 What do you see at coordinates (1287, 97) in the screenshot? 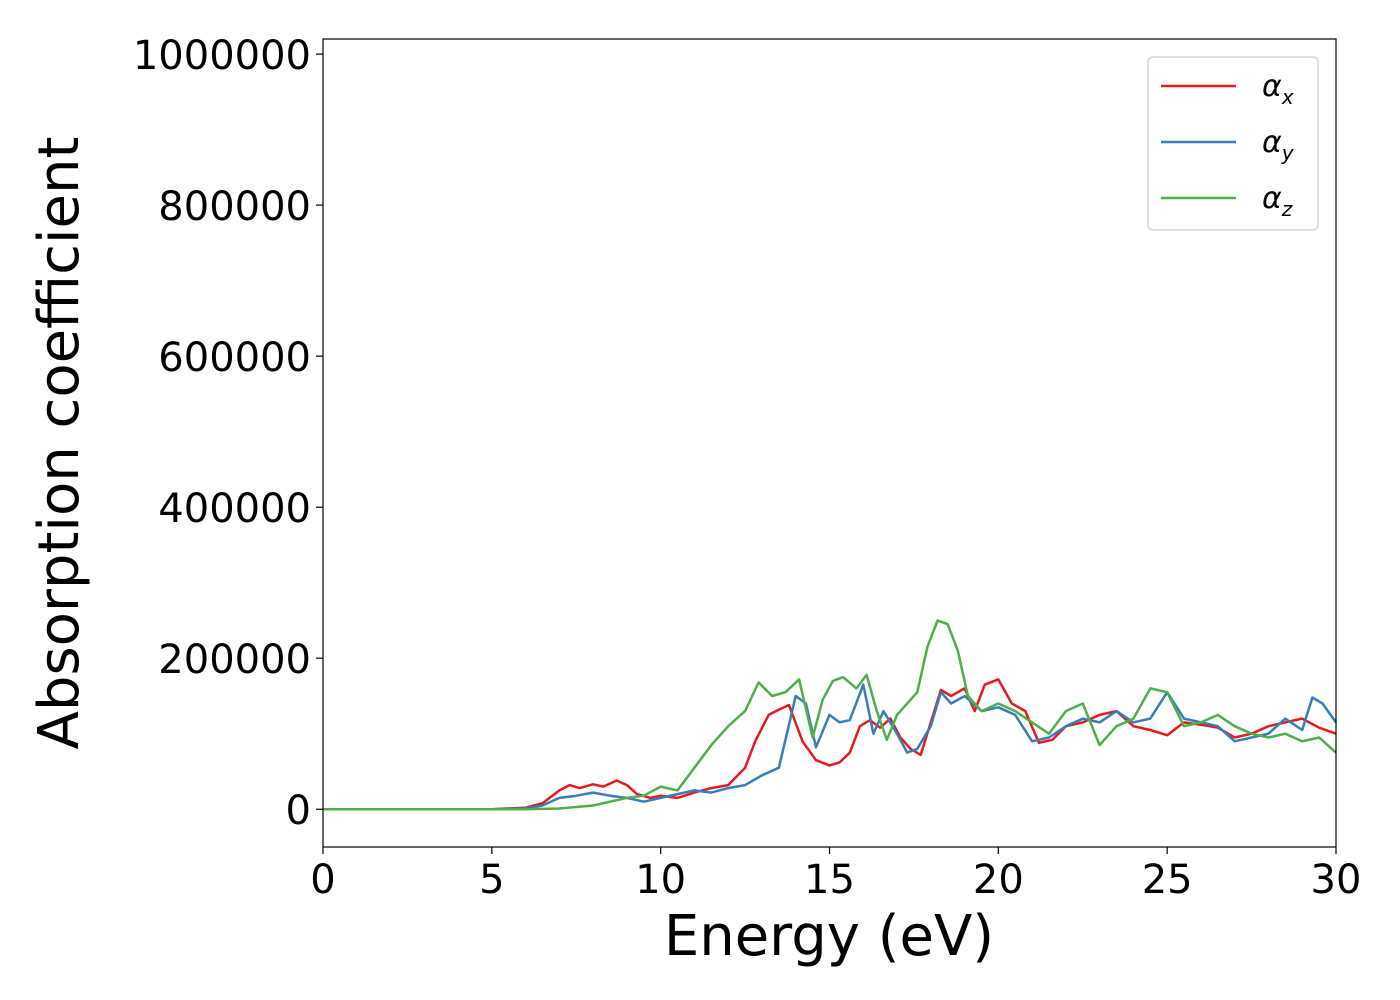
I see `legend-label-subscript: x` at bounding box center [1287, 97].